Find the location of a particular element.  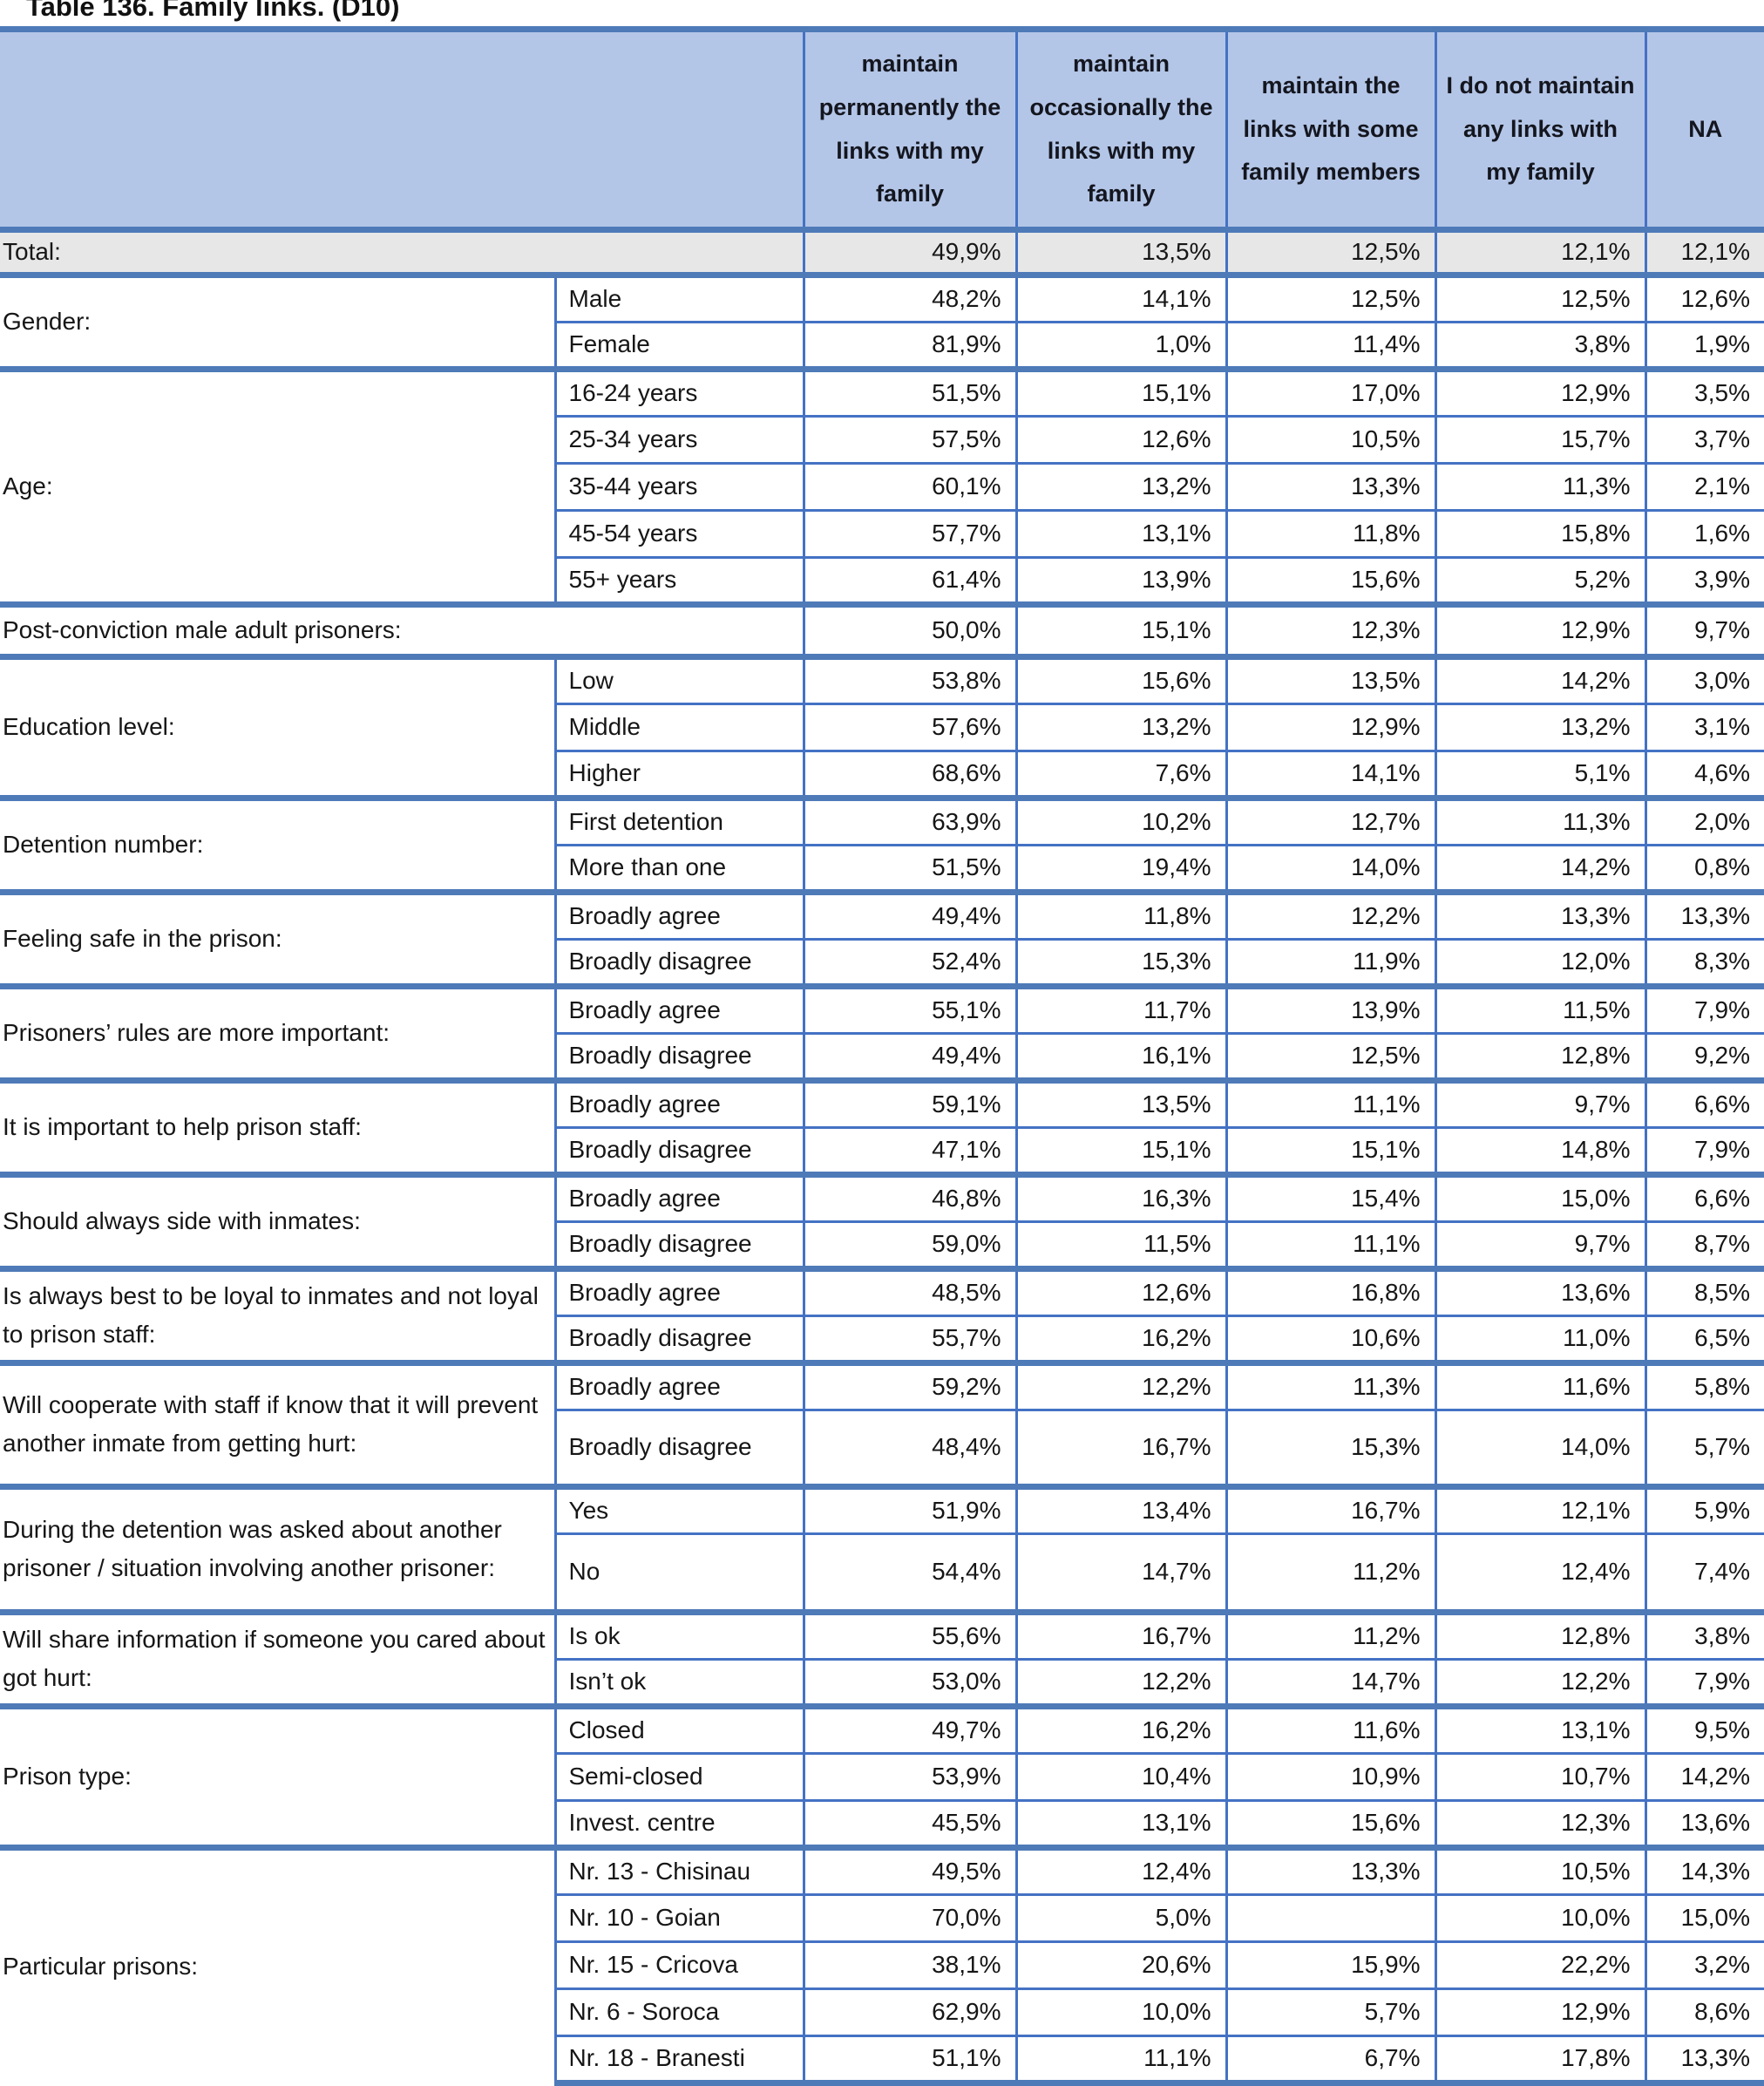

value-cell: 16,1% is located at coordinates (1120, 1056).